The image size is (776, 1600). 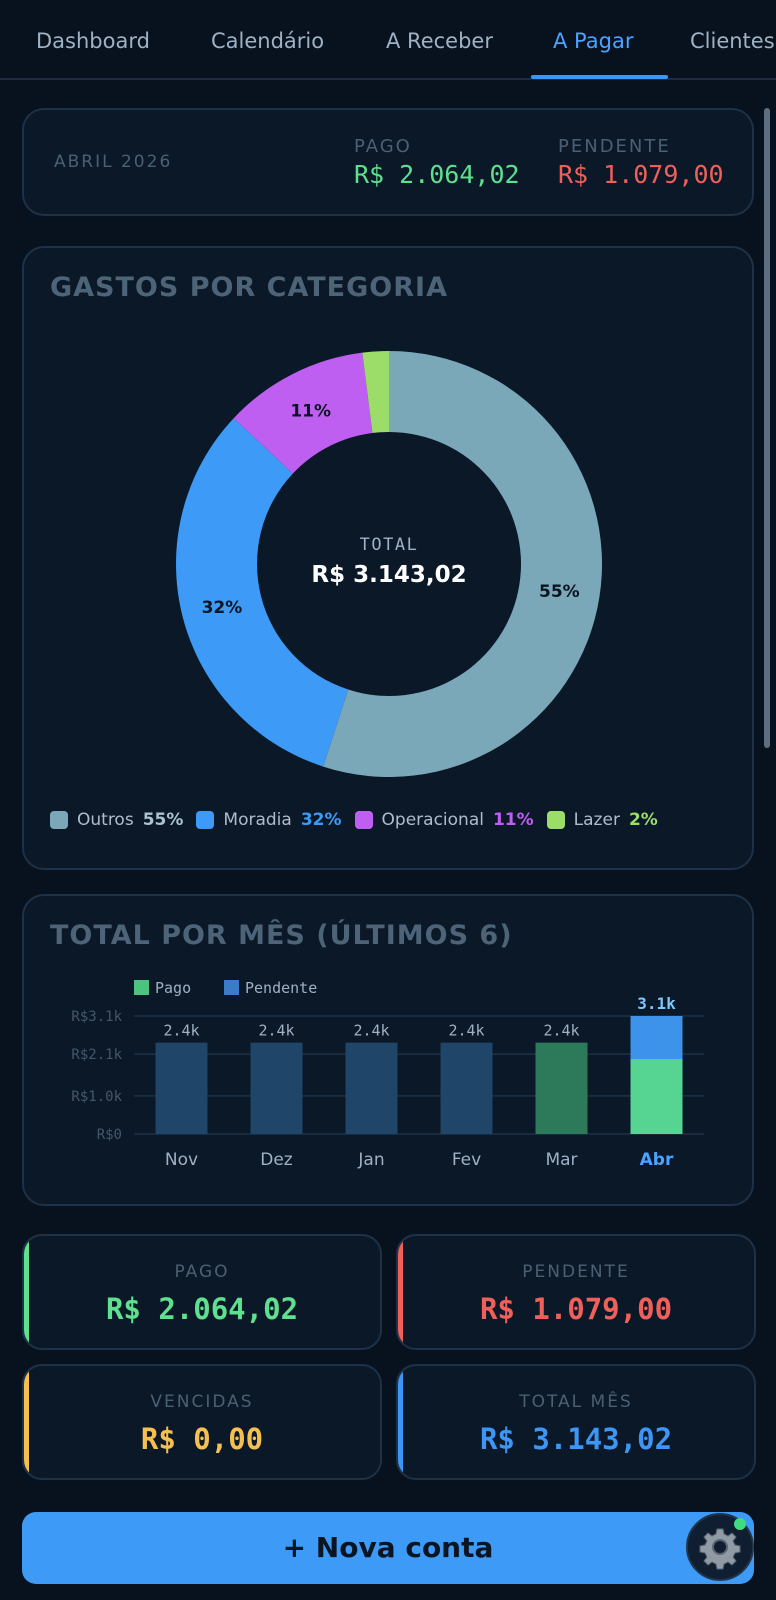 What do you see at coordinates (105, 820) in the screenshot?
I see `legend-name: Outros` at bounding box center [105, 820].